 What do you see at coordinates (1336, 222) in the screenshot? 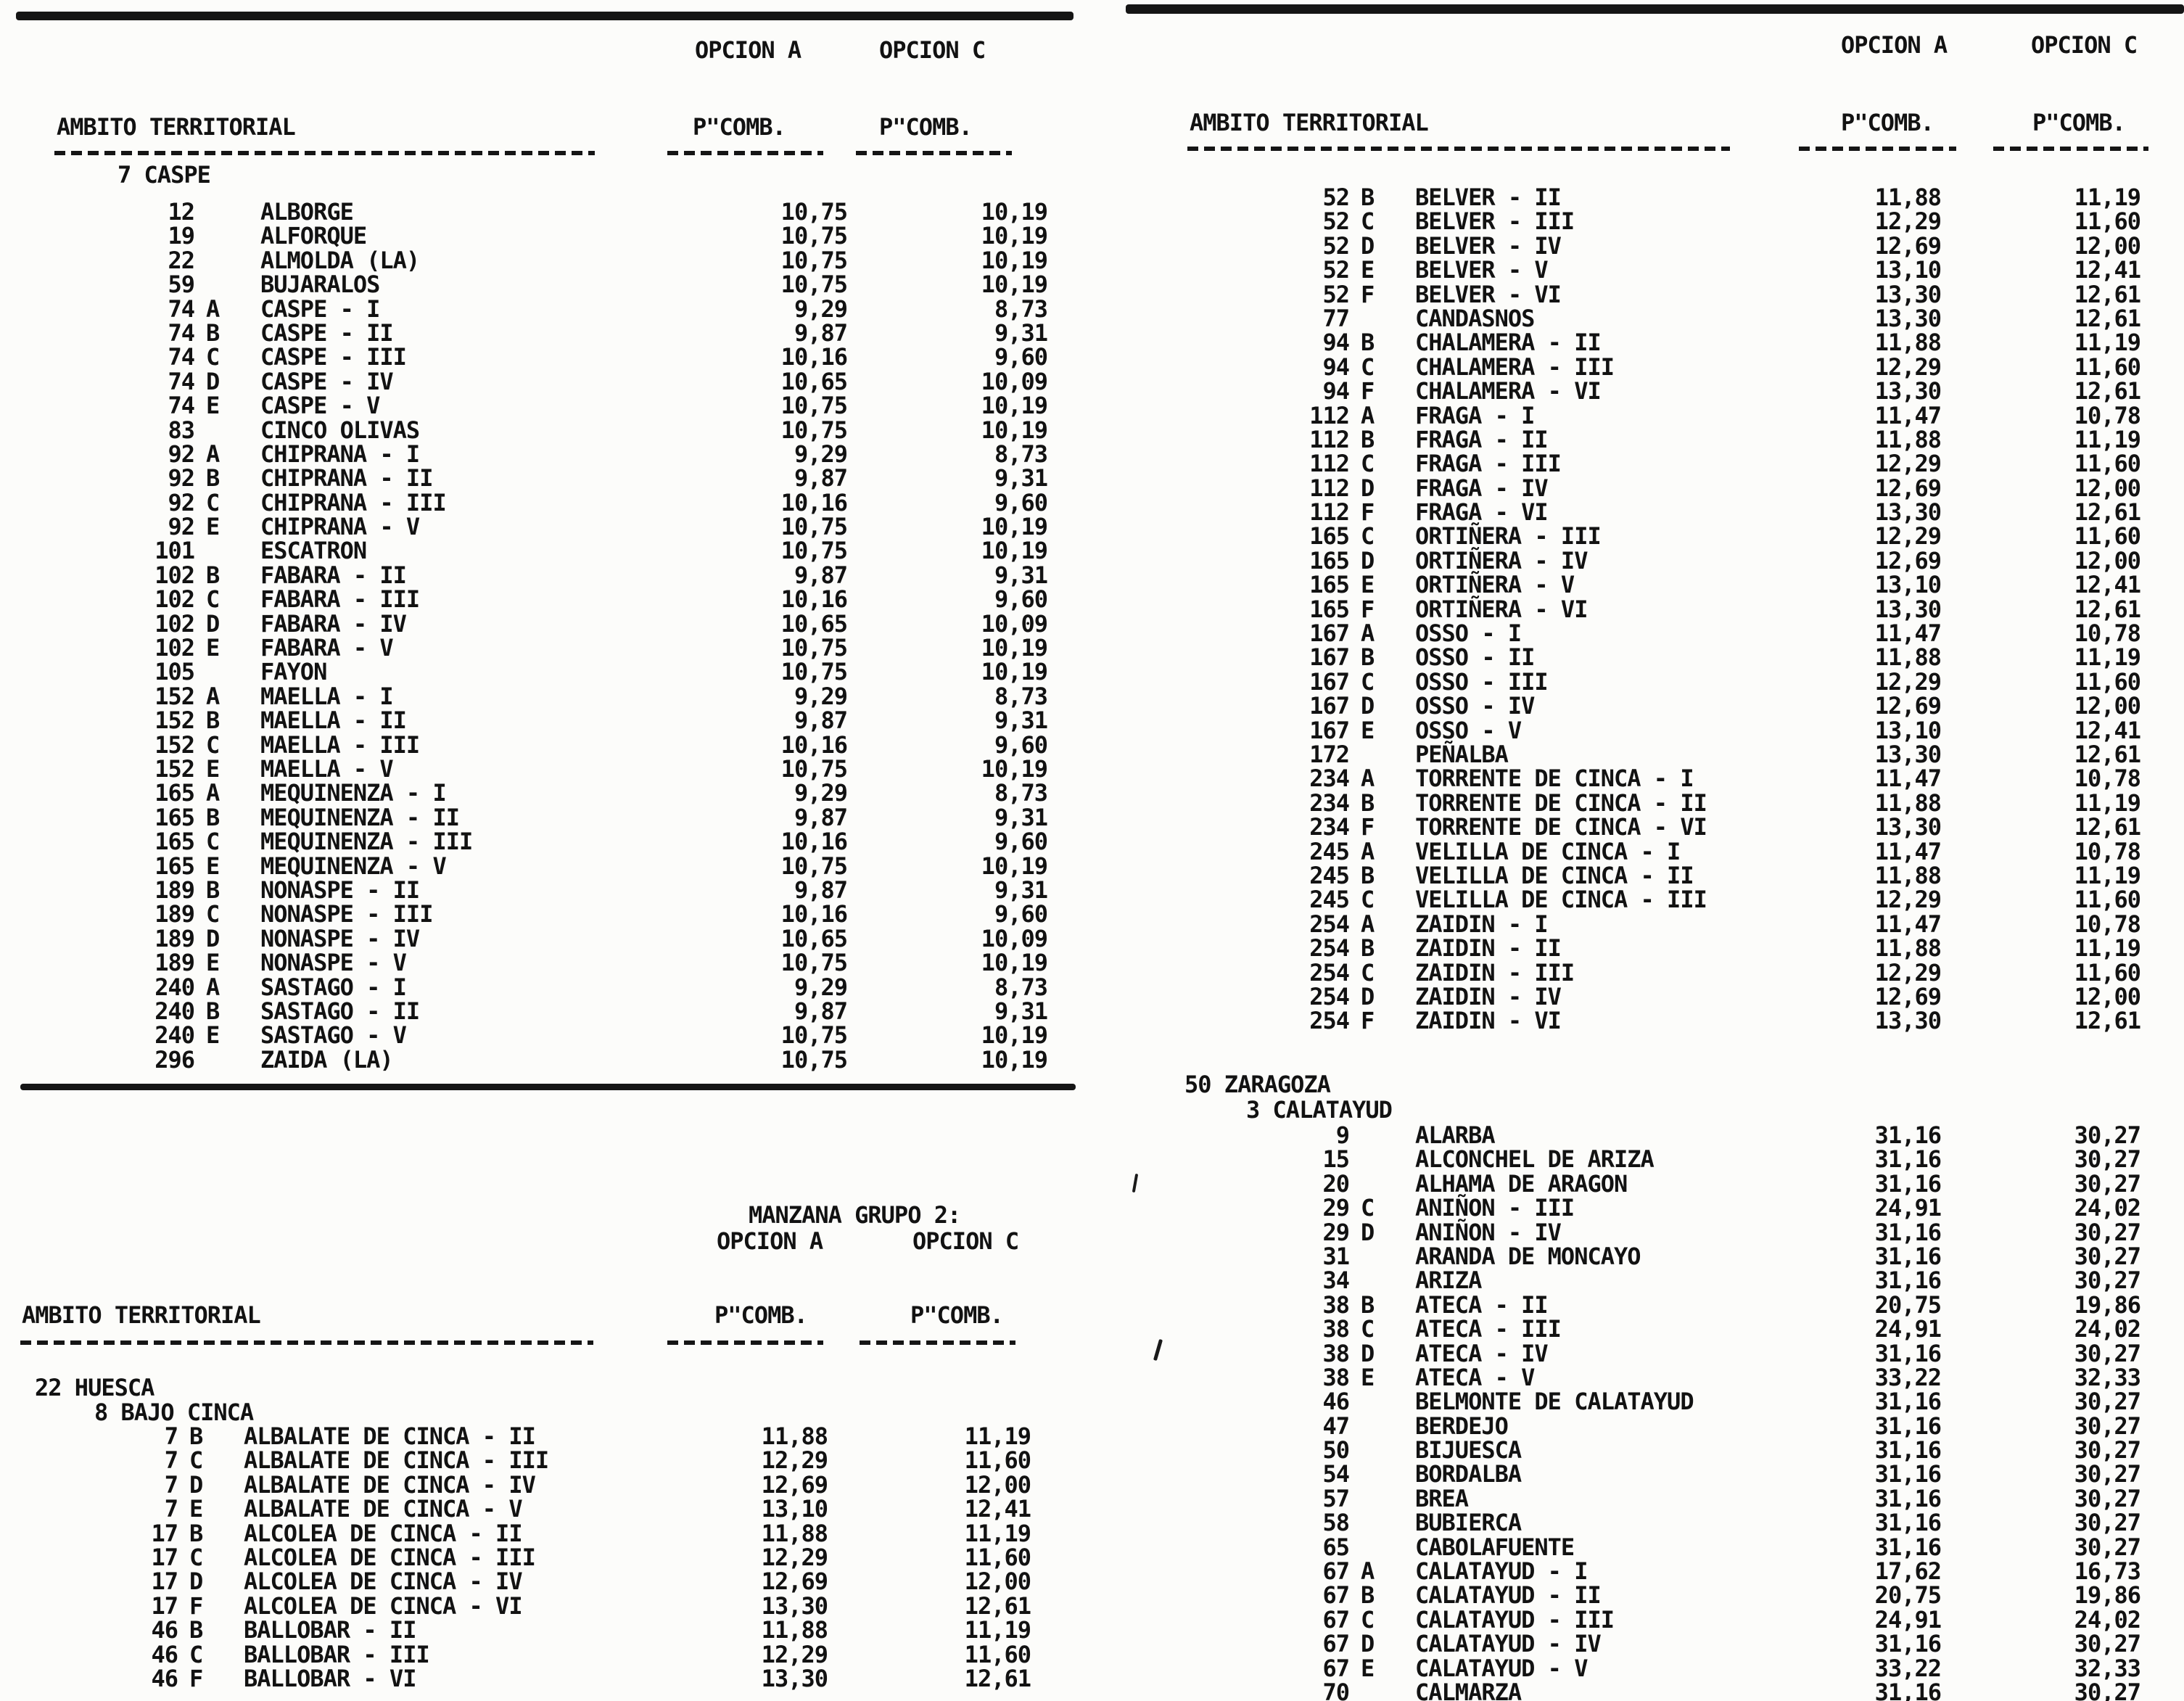
I see `cell-code: 52` at bounding box center [1336, 222].